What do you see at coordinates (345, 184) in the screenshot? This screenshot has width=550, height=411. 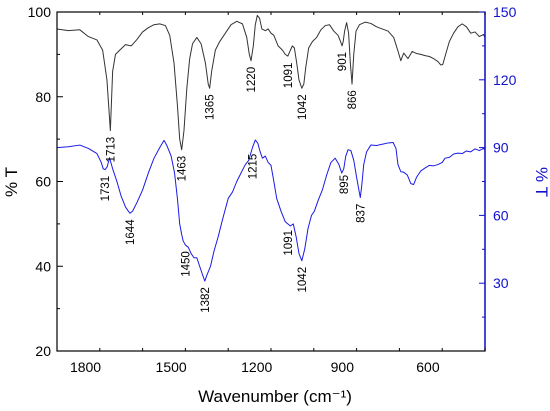 I see `peak-label: 895` at bounding box center [345, 184].